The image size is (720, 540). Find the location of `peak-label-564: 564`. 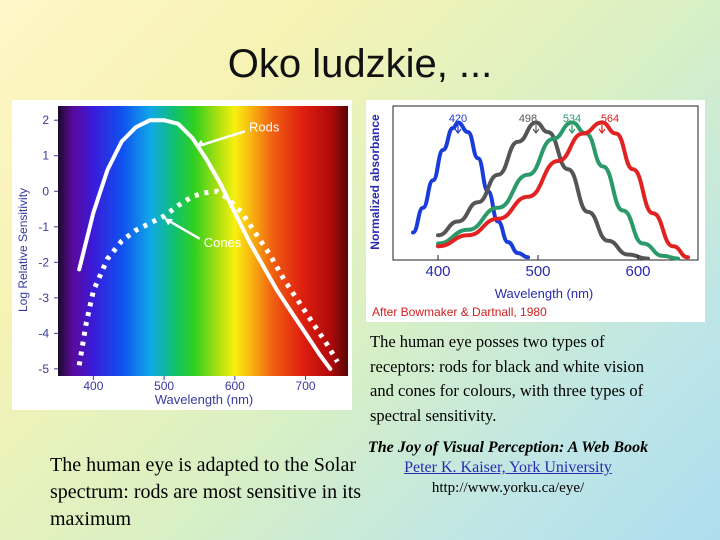

peak-label-564: 564 is located at coordinates (610, 119).